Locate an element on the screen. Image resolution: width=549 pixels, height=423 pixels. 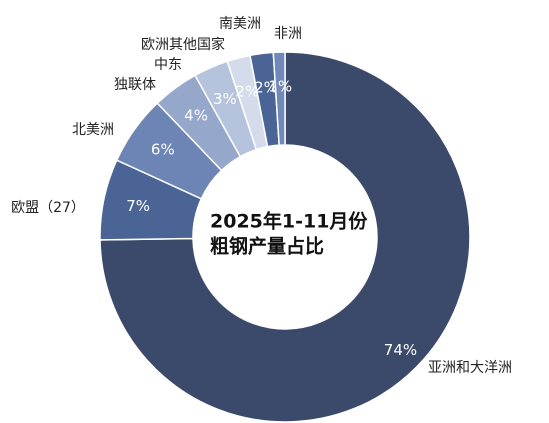
category-label: 北美洲 is located at coordinates (93, 130).